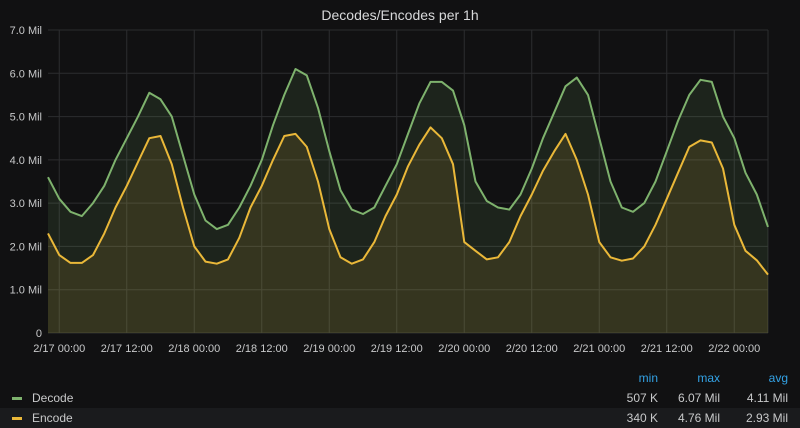  What do you see at coordinates (26, 31) in the screenshot?
I see `y-tick-label: 7.0 Mil` at bounding box center [26, 31].